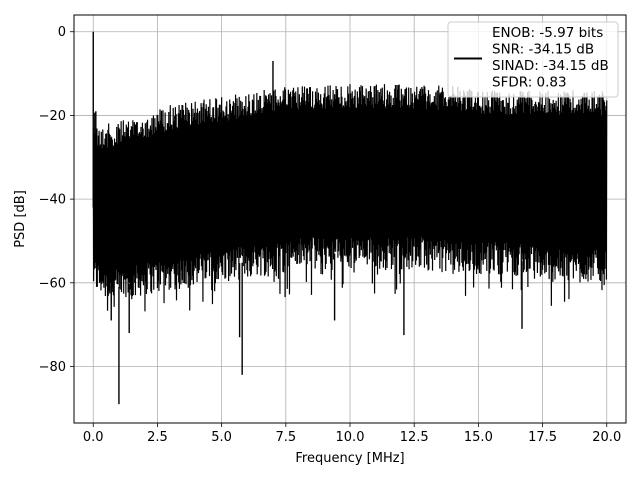  What do you see at coordinates (20, 219) in the screenshot?
I see `y-axis-label: PSD [dB]` at bounding box center [20, 219].